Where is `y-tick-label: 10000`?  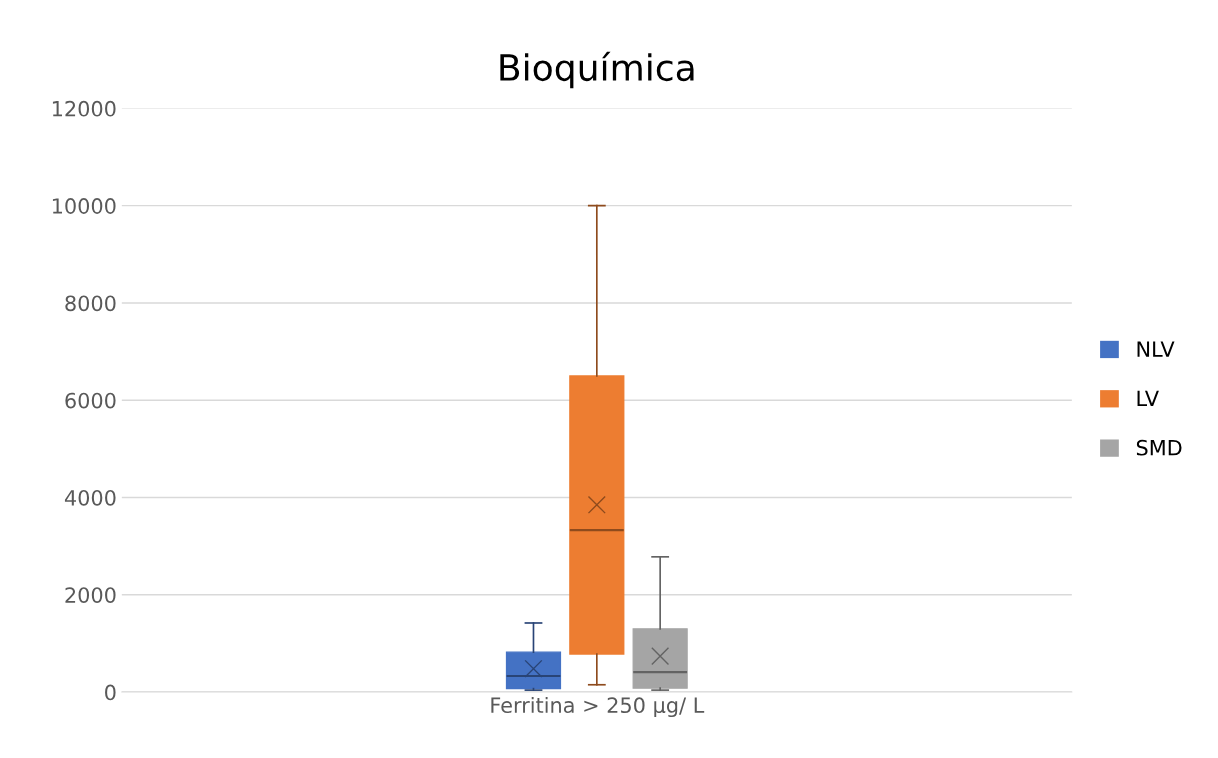
y-tick-label: 10000 is located at coordinates (84, 206).